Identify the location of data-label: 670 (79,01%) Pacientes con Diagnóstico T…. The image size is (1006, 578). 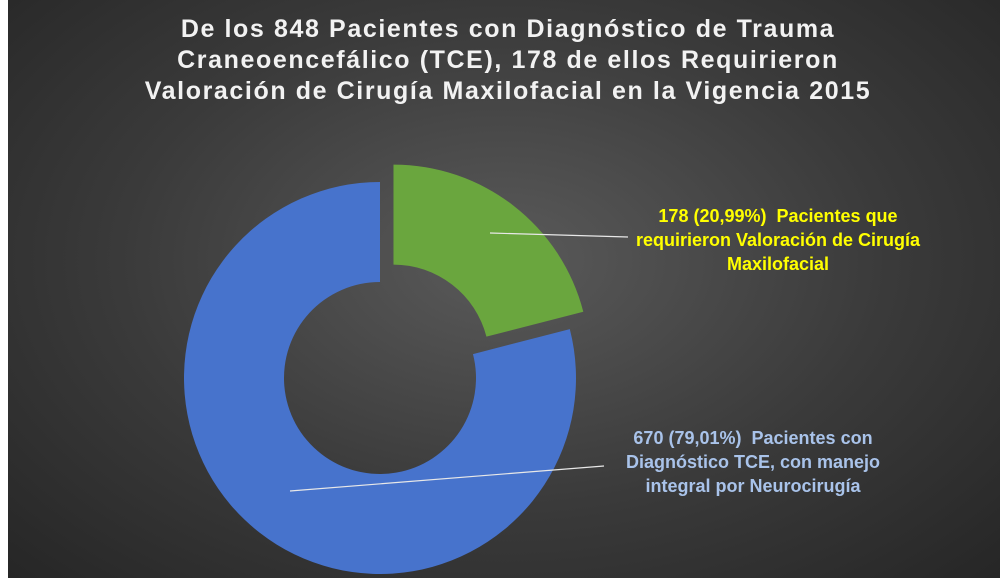
(753, 462).